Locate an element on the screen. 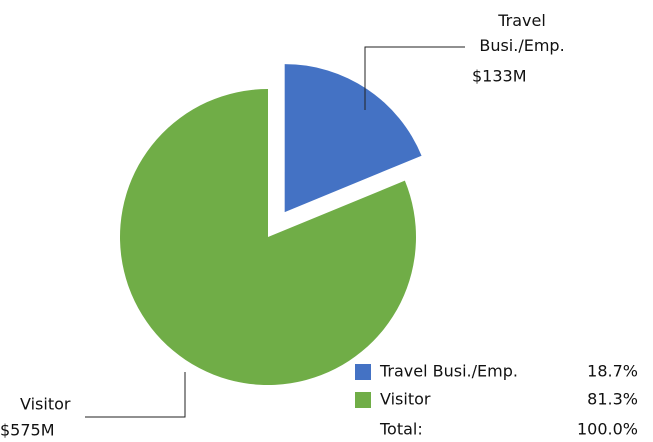 The image size is (653, 442). legend-total-label: Total: is located at coordinates (401, 429).